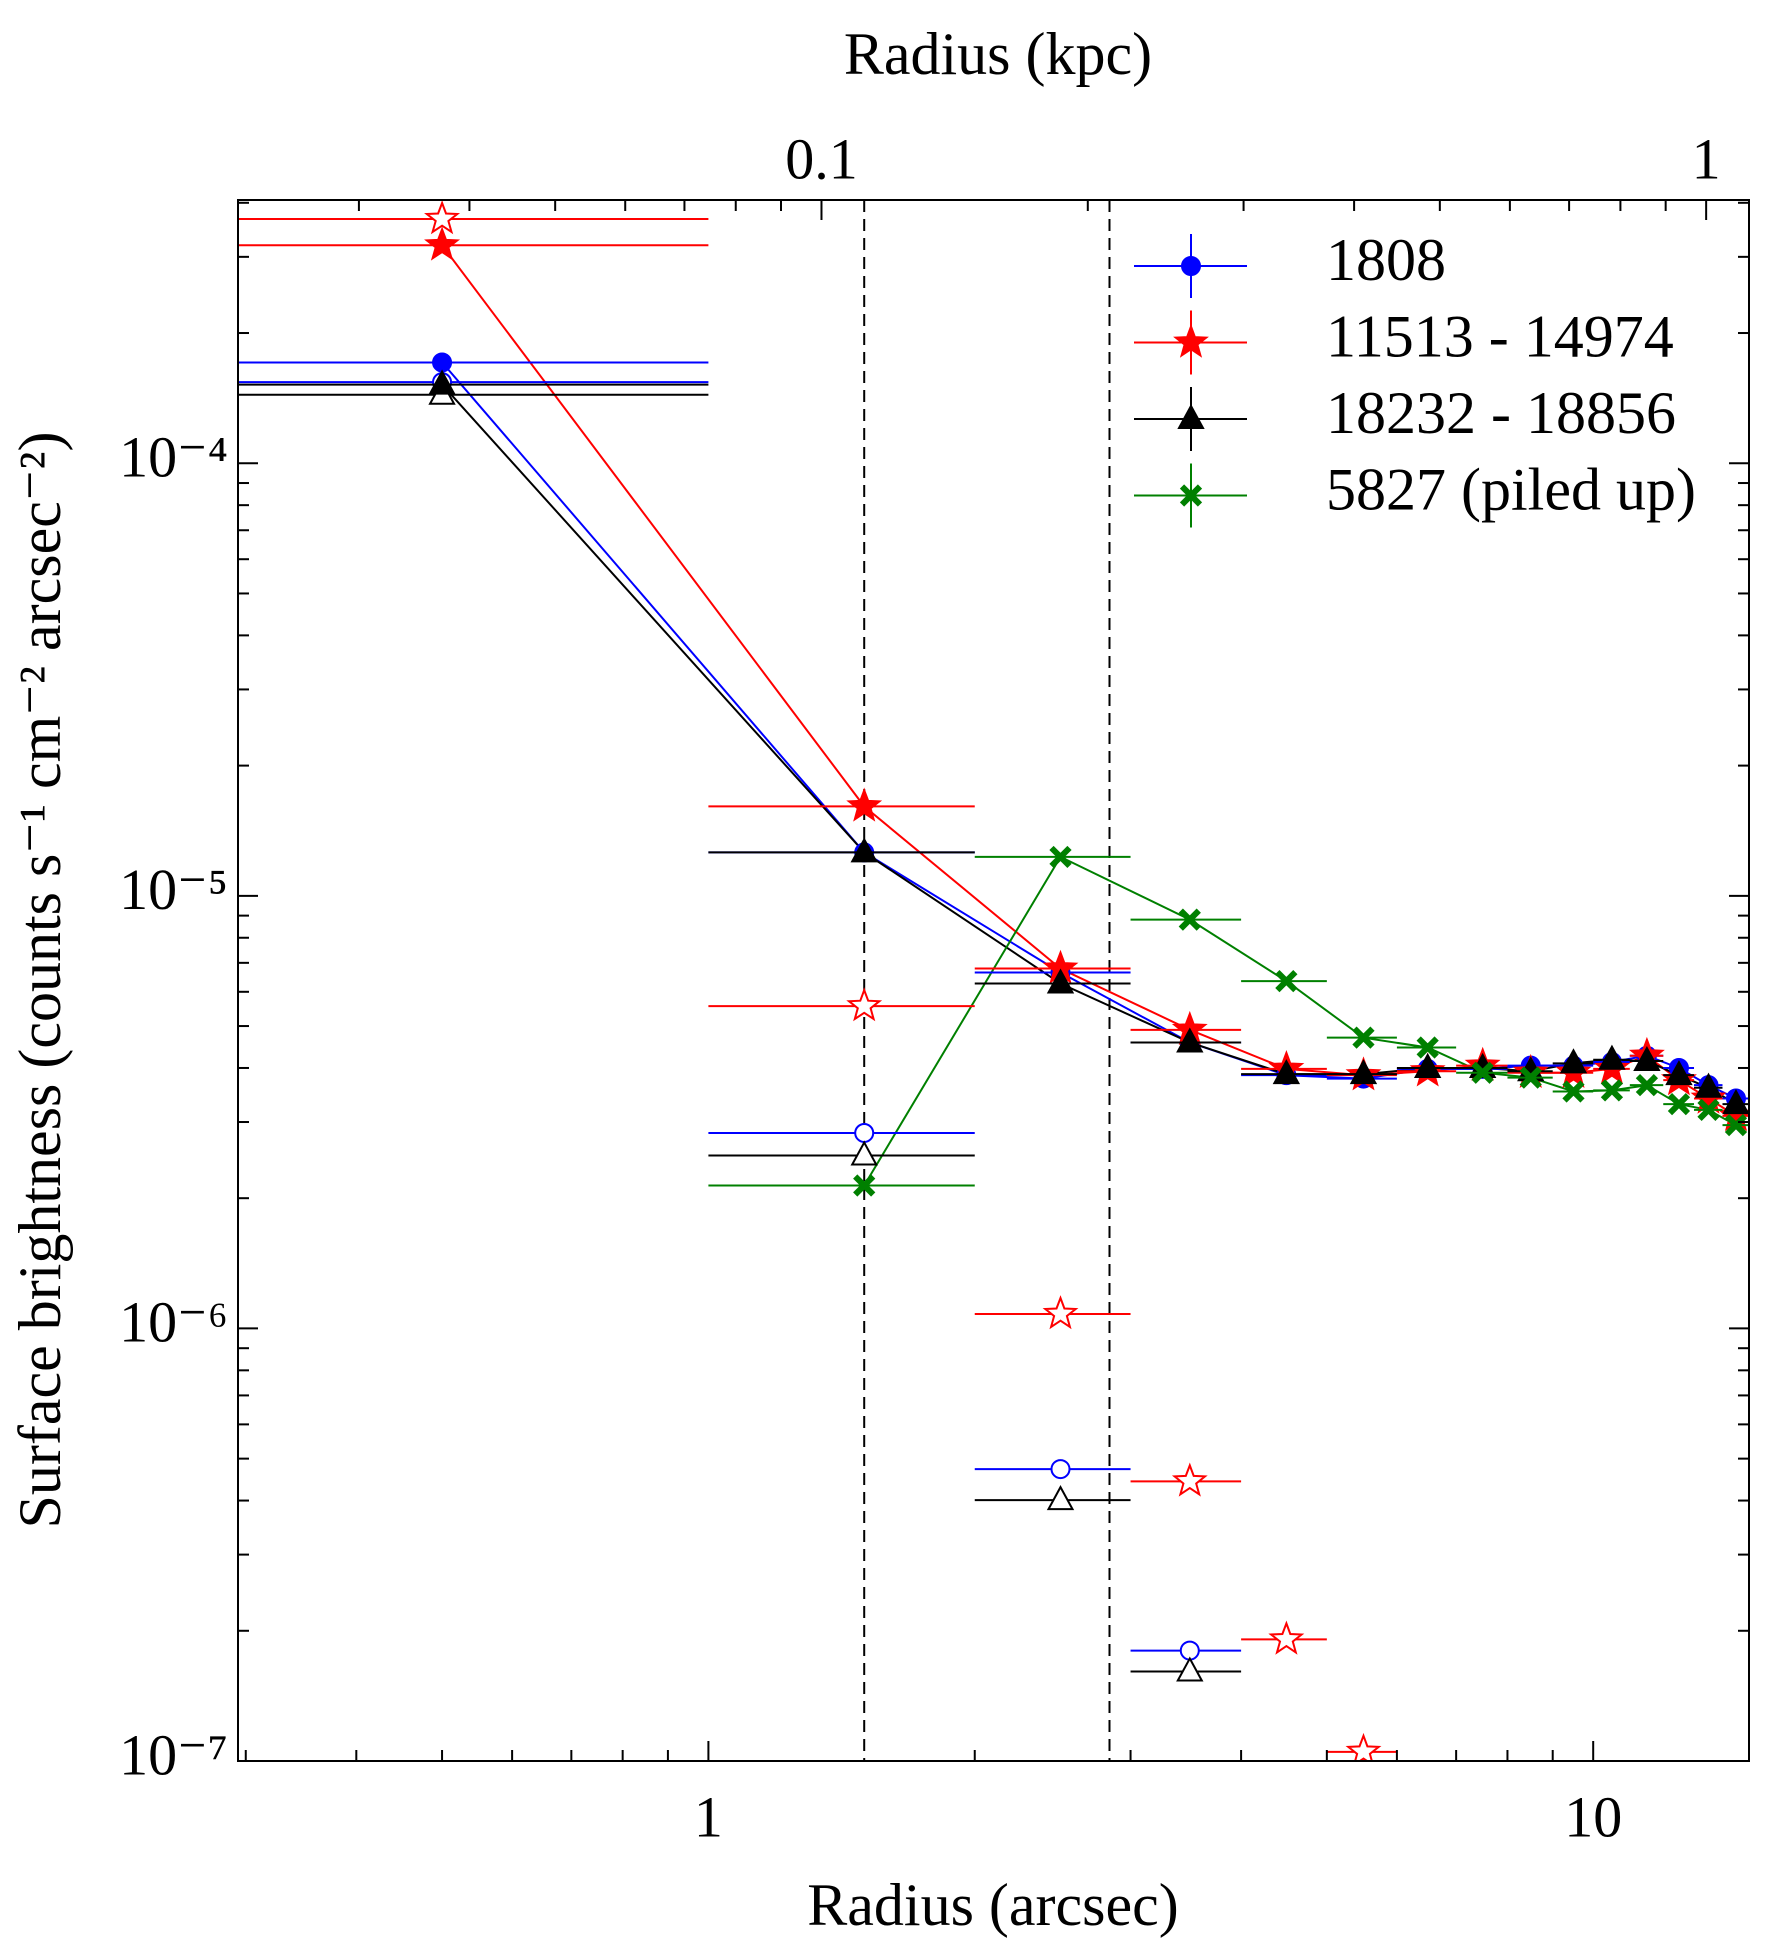  What do you see at coordinates (821, 158) in the screenshot?
I see `x2-tick-label: 0.1` at bounding box center [821, 158].